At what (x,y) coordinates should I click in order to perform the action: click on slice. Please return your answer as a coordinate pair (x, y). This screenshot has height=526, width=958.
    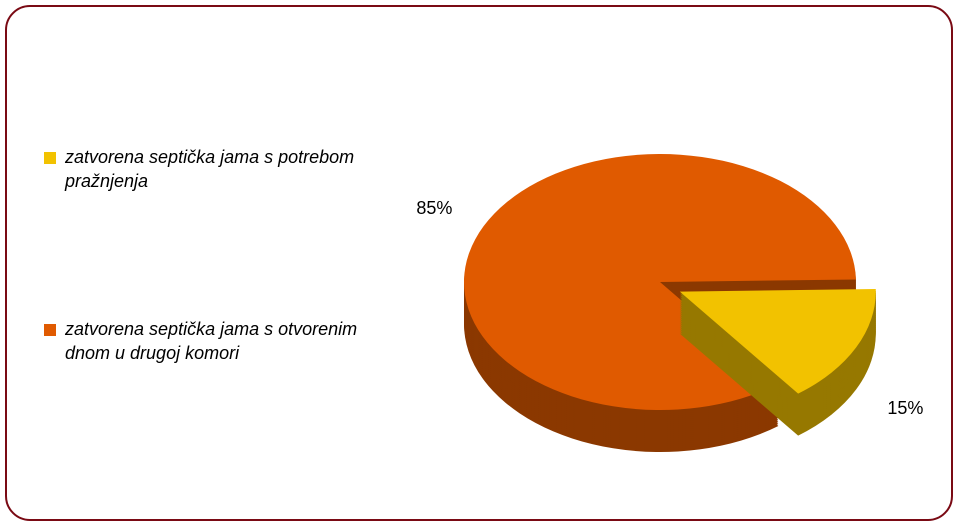
    Looking at the image, I should click on (777, 341).